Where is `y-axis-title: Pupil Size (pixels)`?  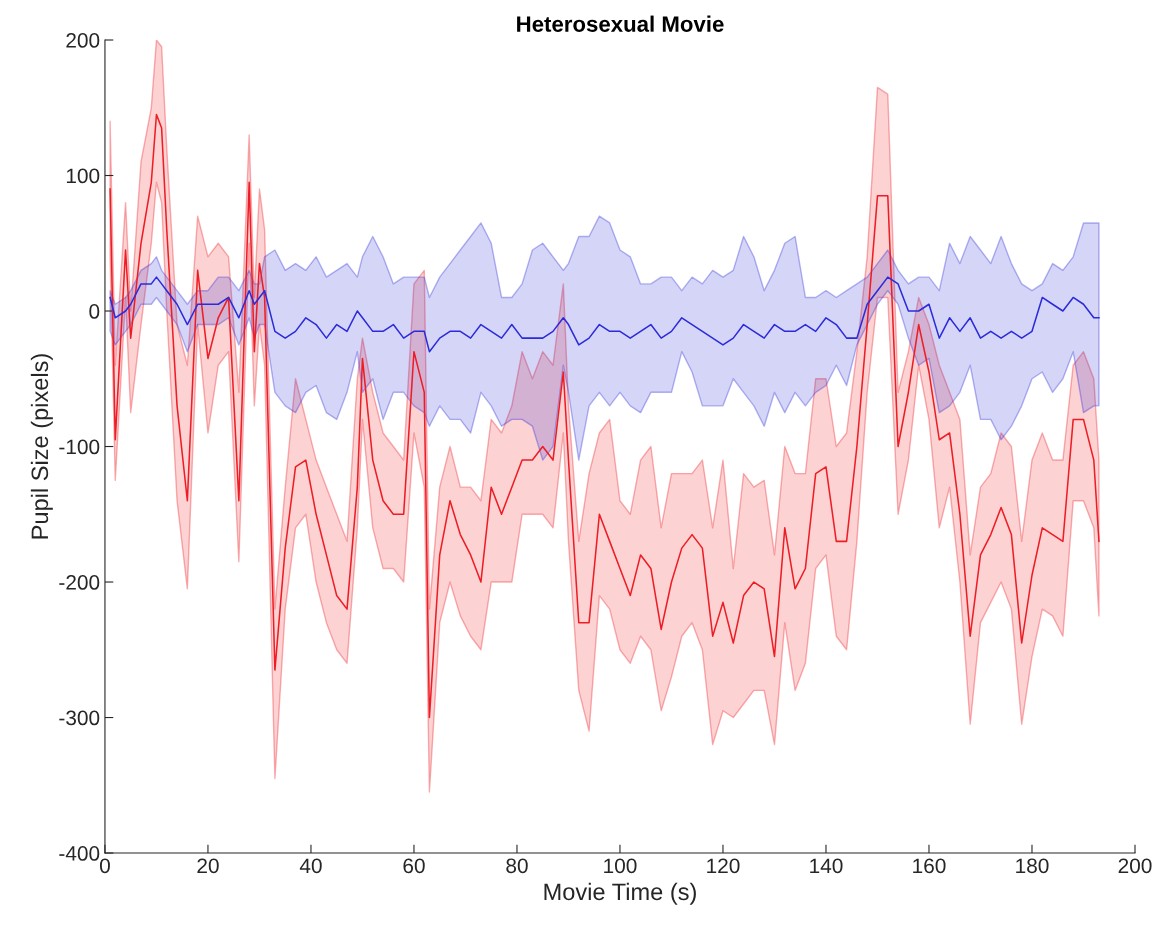 y-axis-title: Pupil Size (pixels) is located at coordinates (41, 446).